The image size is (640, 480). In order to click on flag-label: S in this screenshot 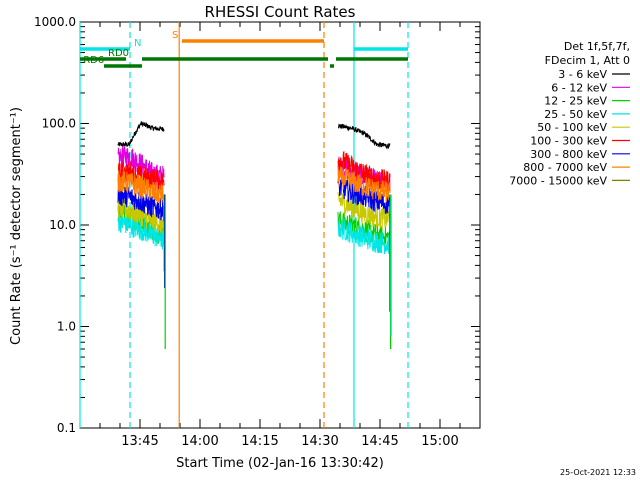, I will do `click(175, 35)`.